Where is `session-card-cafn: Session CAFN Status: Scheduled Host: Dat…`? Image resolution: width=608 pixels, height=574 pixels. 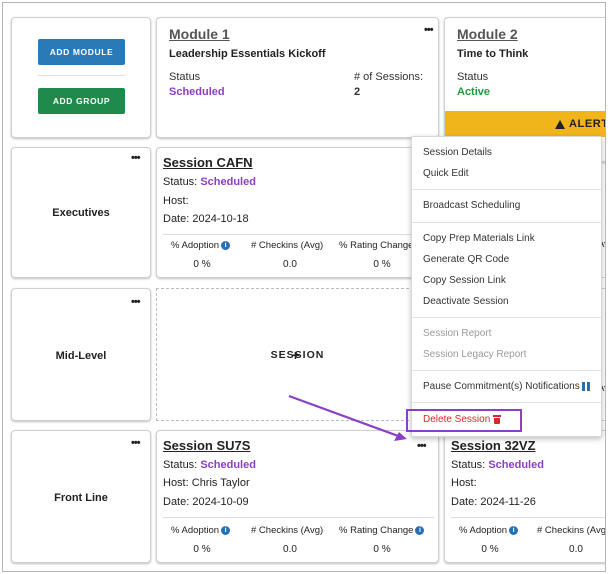 session-card-cafn: Session CAFN Status: Scheduled Host: Dat… is located at coordinates (297, 212).